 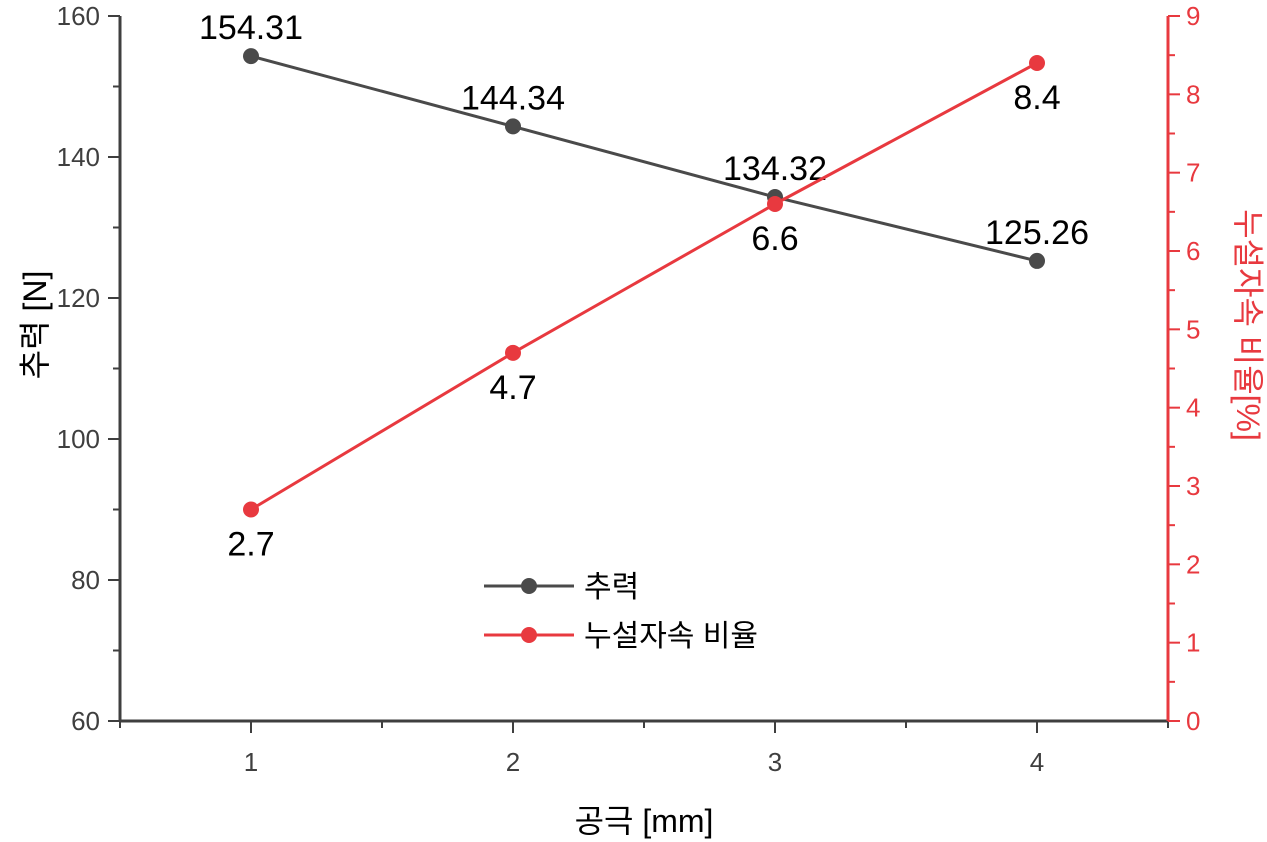 I want to click on legend-label-leakage-flux: 누설자속 비율, so click(x=671, y=636).